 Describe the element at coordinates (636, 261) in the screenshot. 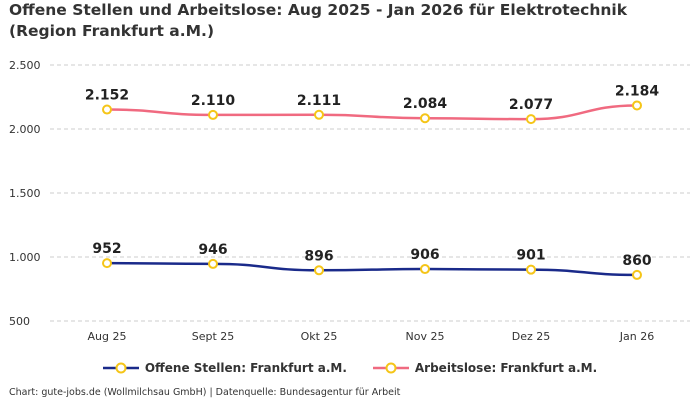

I see `data-label: 860` at that location.